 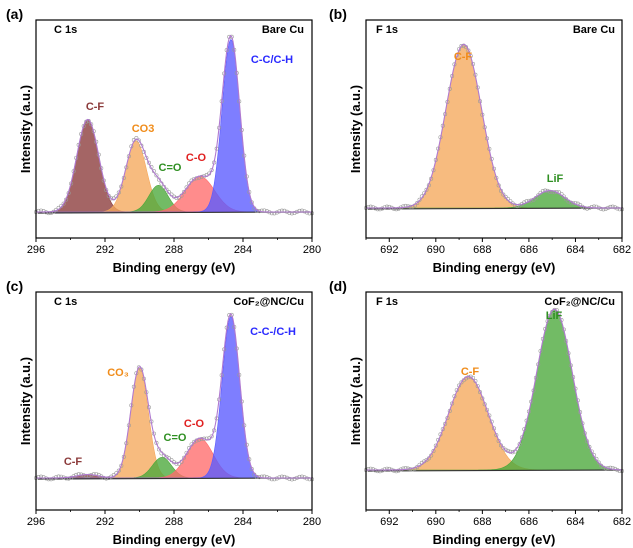 What do you see at coordinates (65, 302) in the screenshot?
I see `spectrum-label-c: C 1s` at bounding box center [65, 302].